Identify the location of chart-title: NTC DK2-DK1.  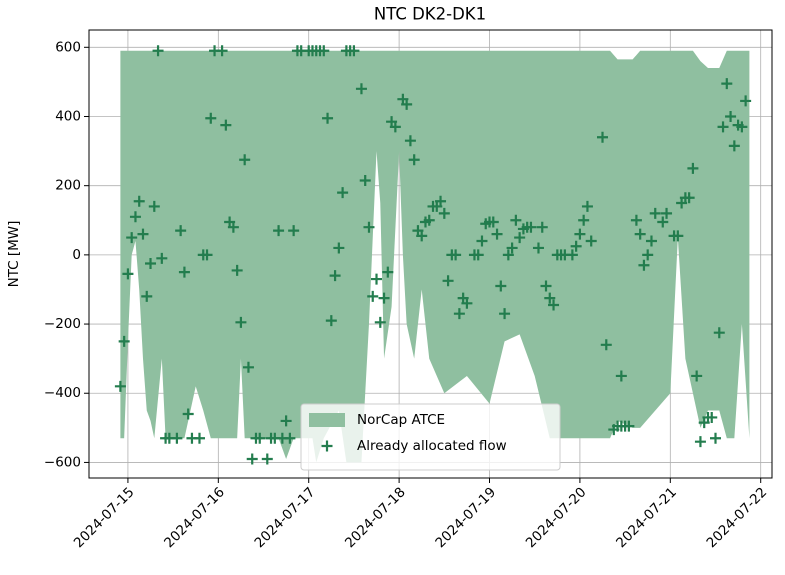
(430, 14).